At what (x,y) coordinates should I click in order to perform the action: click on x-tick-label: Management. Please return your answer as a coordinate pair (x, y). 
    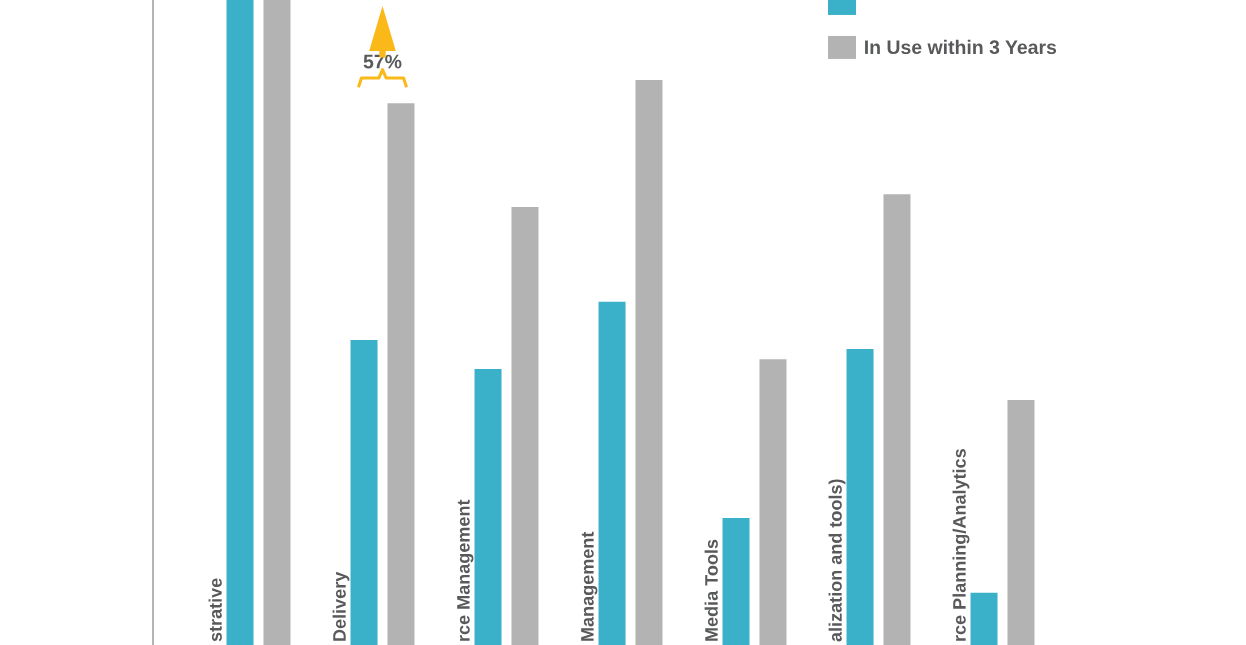
    Looking at the image, I should click on (589, 586).